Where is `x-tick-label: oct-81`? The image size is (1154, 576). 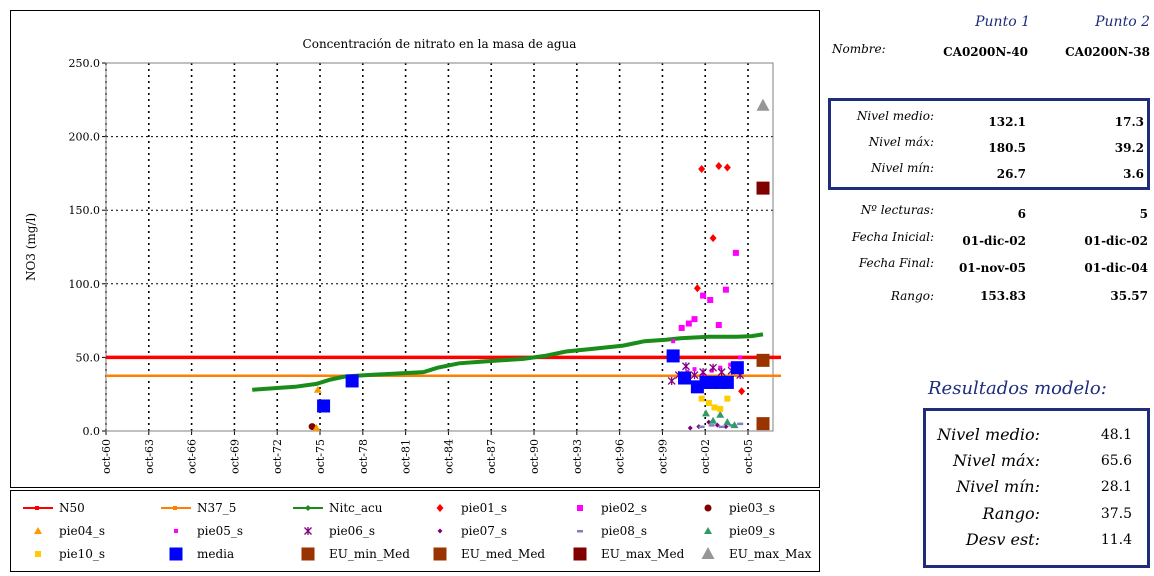 x-tick-label: oct-81 is located at coordinates (406, 456).